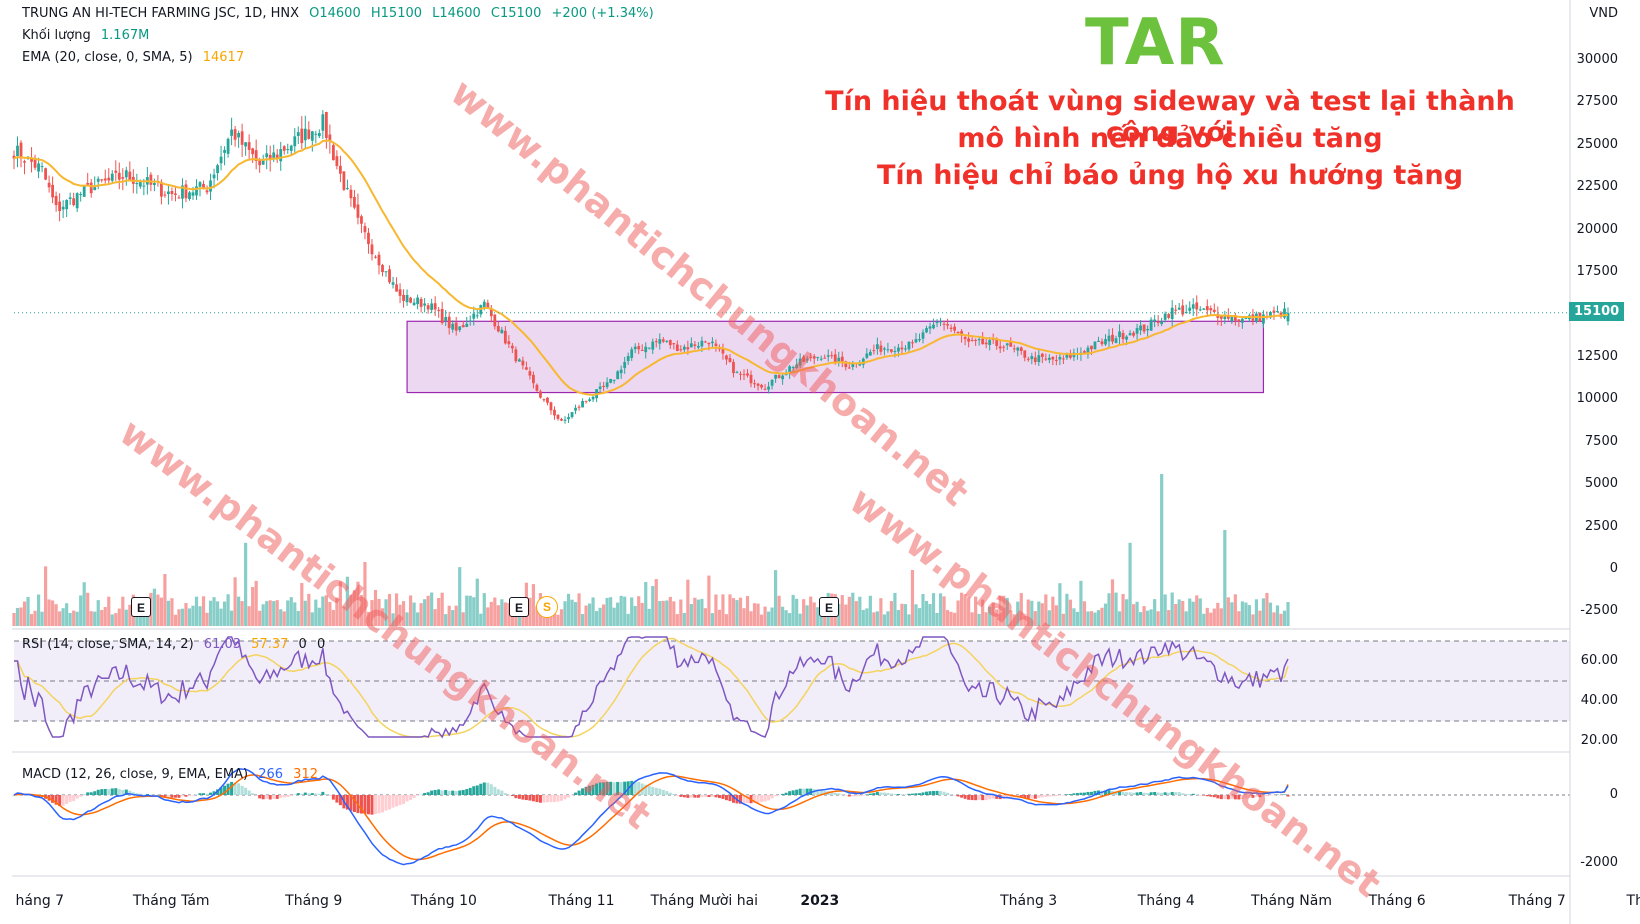 Image resolution: width=1640 pixels, height=924 pixels. Describe the element at coordinates (125, 35) in the screenshot. I see `volume-value: 1.167M` at that location.